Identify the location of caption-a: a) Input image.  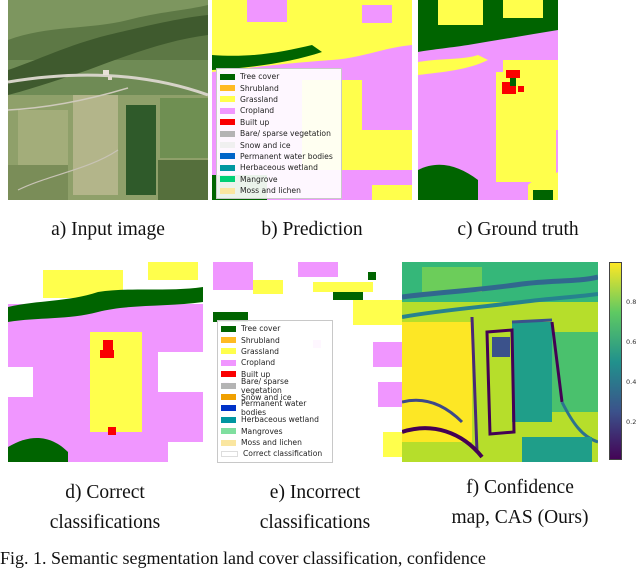
(108, 229).